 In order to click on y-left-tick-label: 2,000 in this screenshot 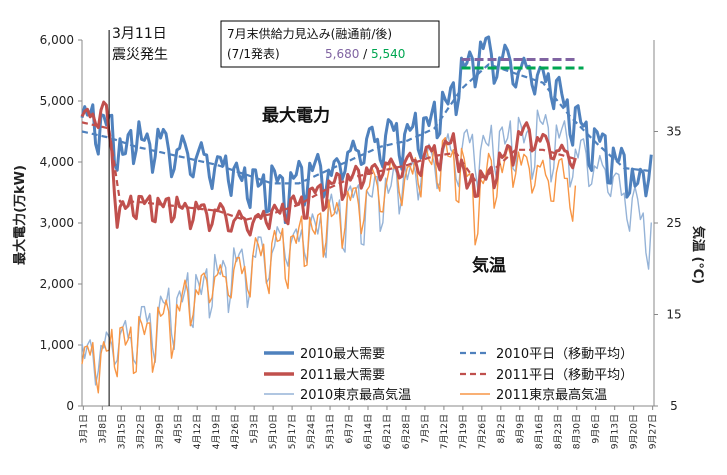, I will do `click(57, 284)`.